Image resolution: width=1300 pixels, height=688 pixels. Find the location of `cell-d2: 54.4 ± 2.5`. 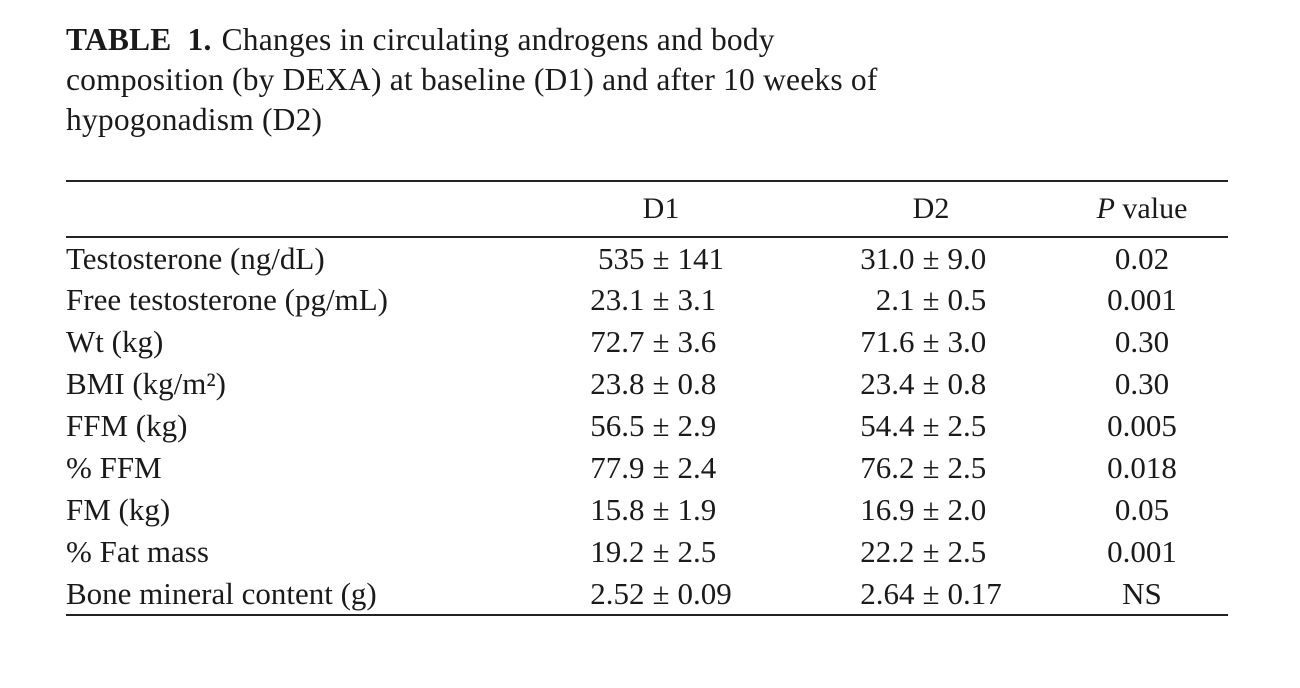

cell-d2: 54.4 ± 2.5 is located at coordinates (931, 426).